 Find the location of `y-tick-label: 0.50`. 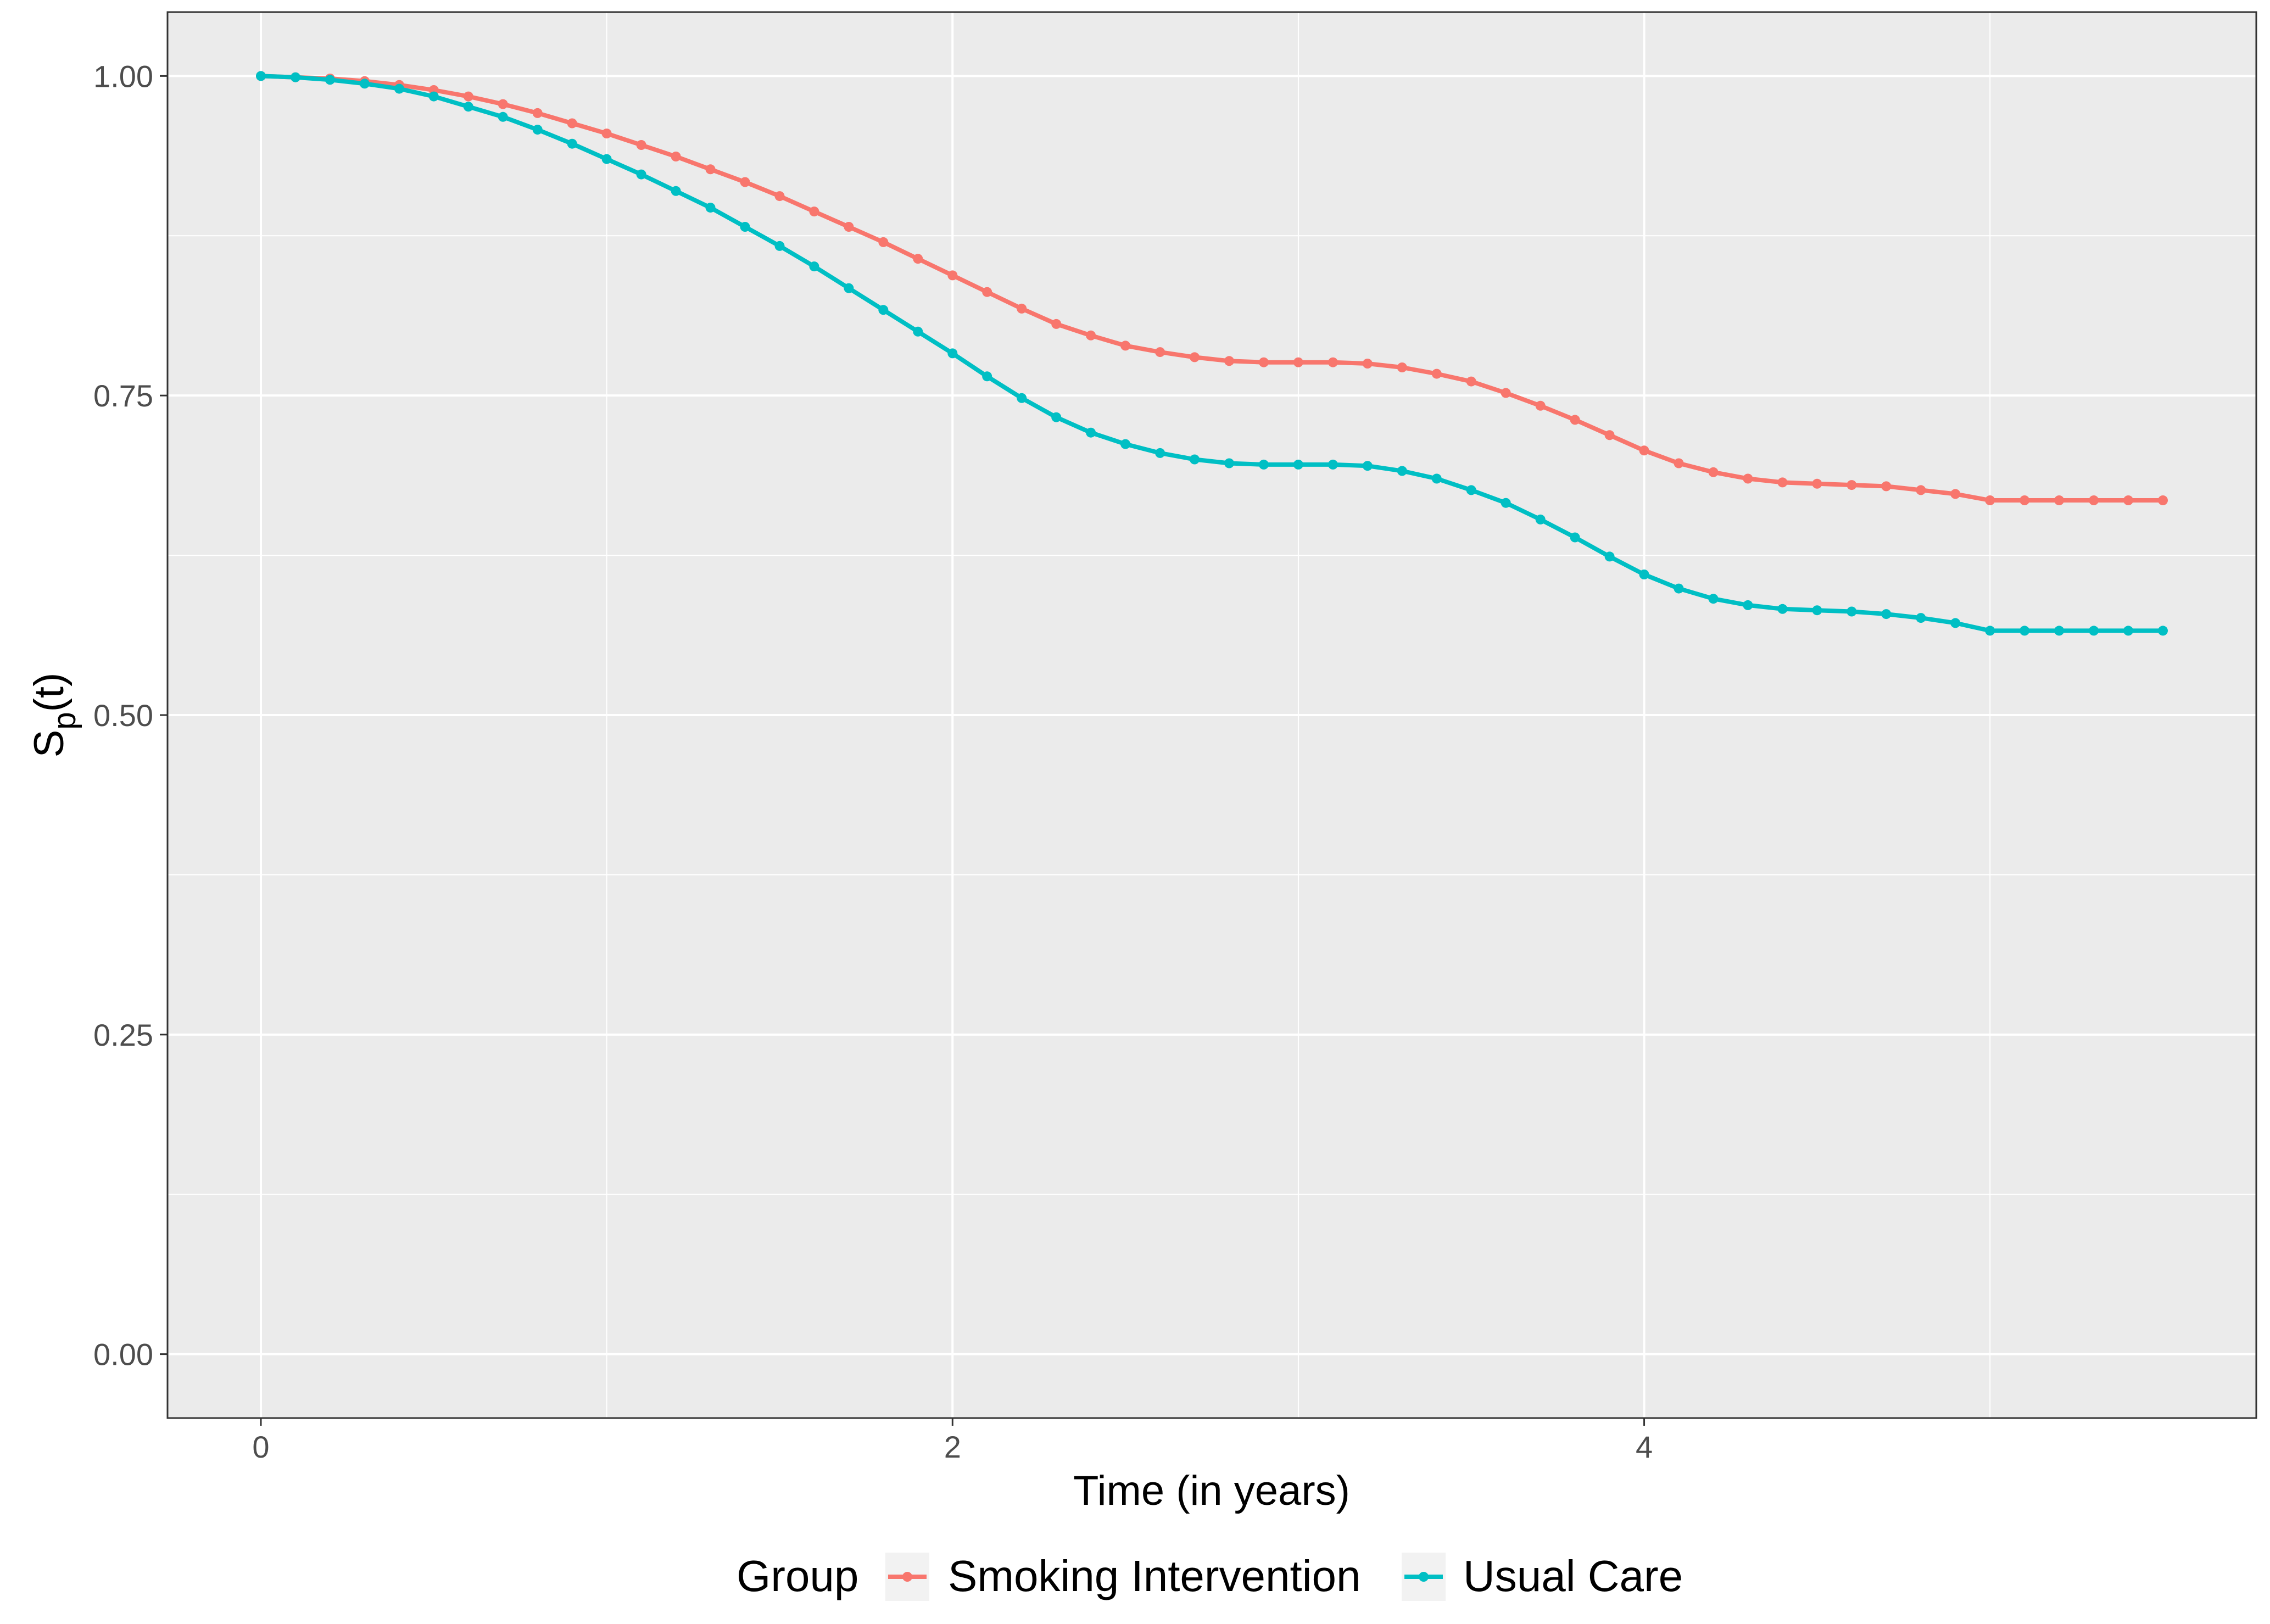

y-tick-label: 0.50 is located at coordinates (123, 715).